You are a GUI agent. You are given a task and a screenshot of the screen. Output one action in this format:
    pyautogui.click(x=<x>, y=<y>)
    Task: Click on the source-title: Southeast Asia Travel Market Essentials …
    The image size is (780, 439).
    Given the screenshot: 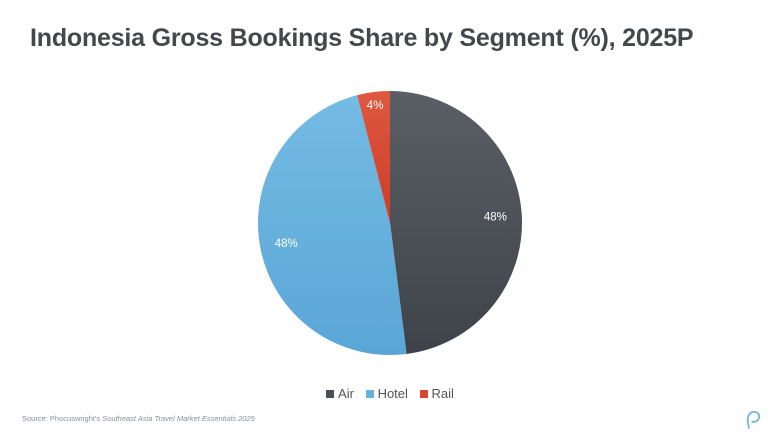 What is the action you would take?
    pyautogui.click(x=178, y=418)
    